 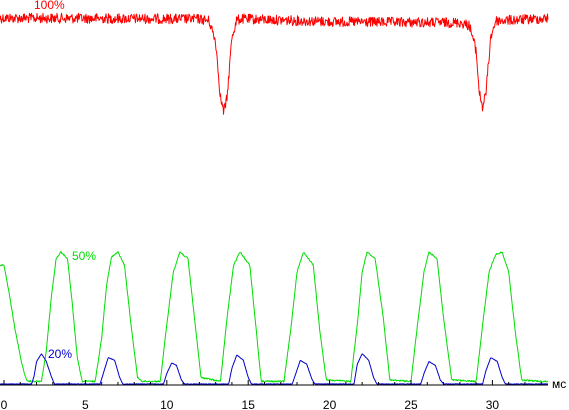 I want to click on x-axis: 0 5 10 15 20 25 30 мс, so click(x=283, y=393).